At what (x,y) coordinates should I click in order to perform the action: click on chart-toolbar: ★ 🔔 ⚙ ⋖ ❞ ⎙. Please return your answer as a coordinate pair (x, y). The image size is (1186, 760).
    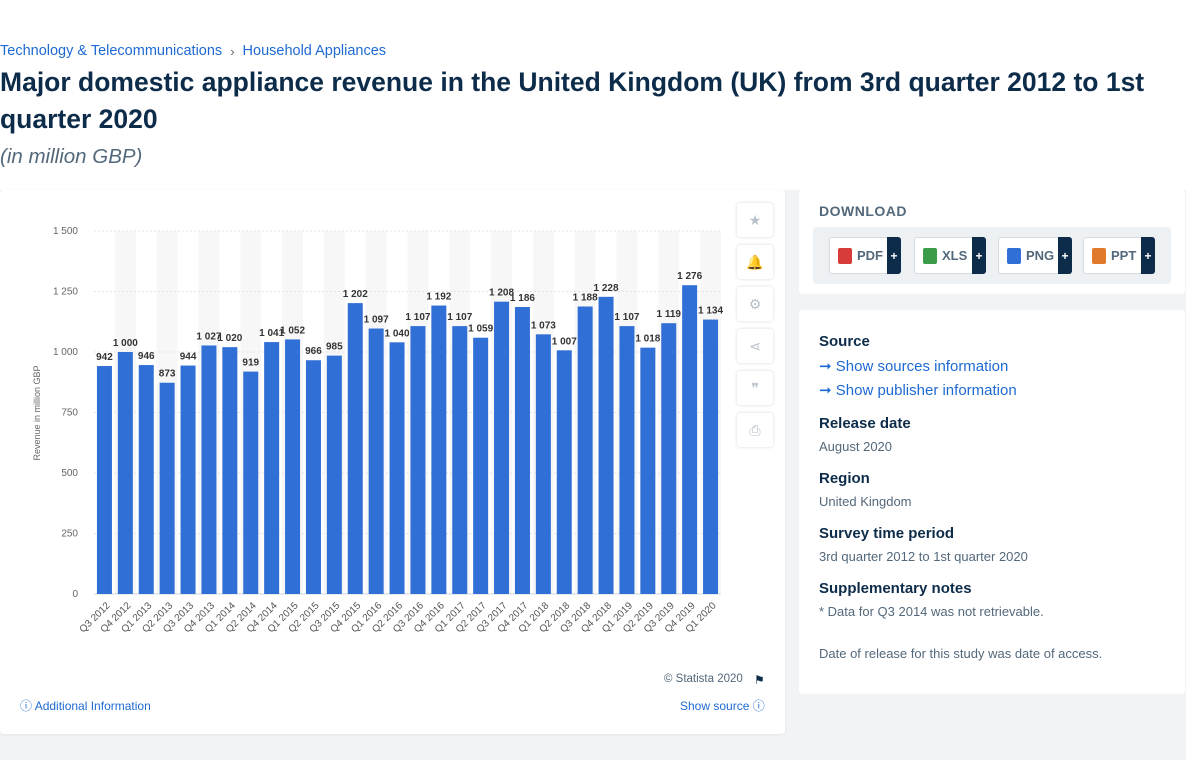
    Looking at the image, I should click on (755, 329).